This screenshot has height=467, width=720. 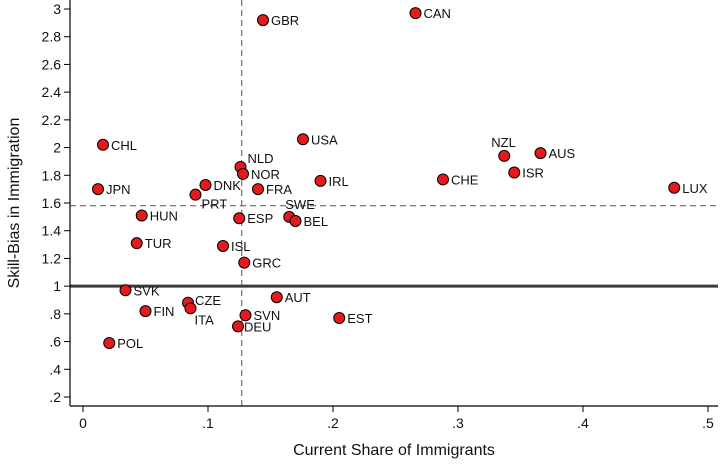 What do you see at coordinates (164, 215) in the screenshot?
I see `point-label-hun: HUN` at bounding box center [164, 215].